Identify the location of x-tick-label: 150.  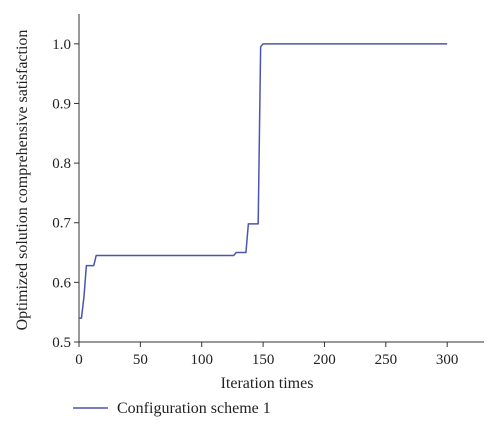
(263, 360).